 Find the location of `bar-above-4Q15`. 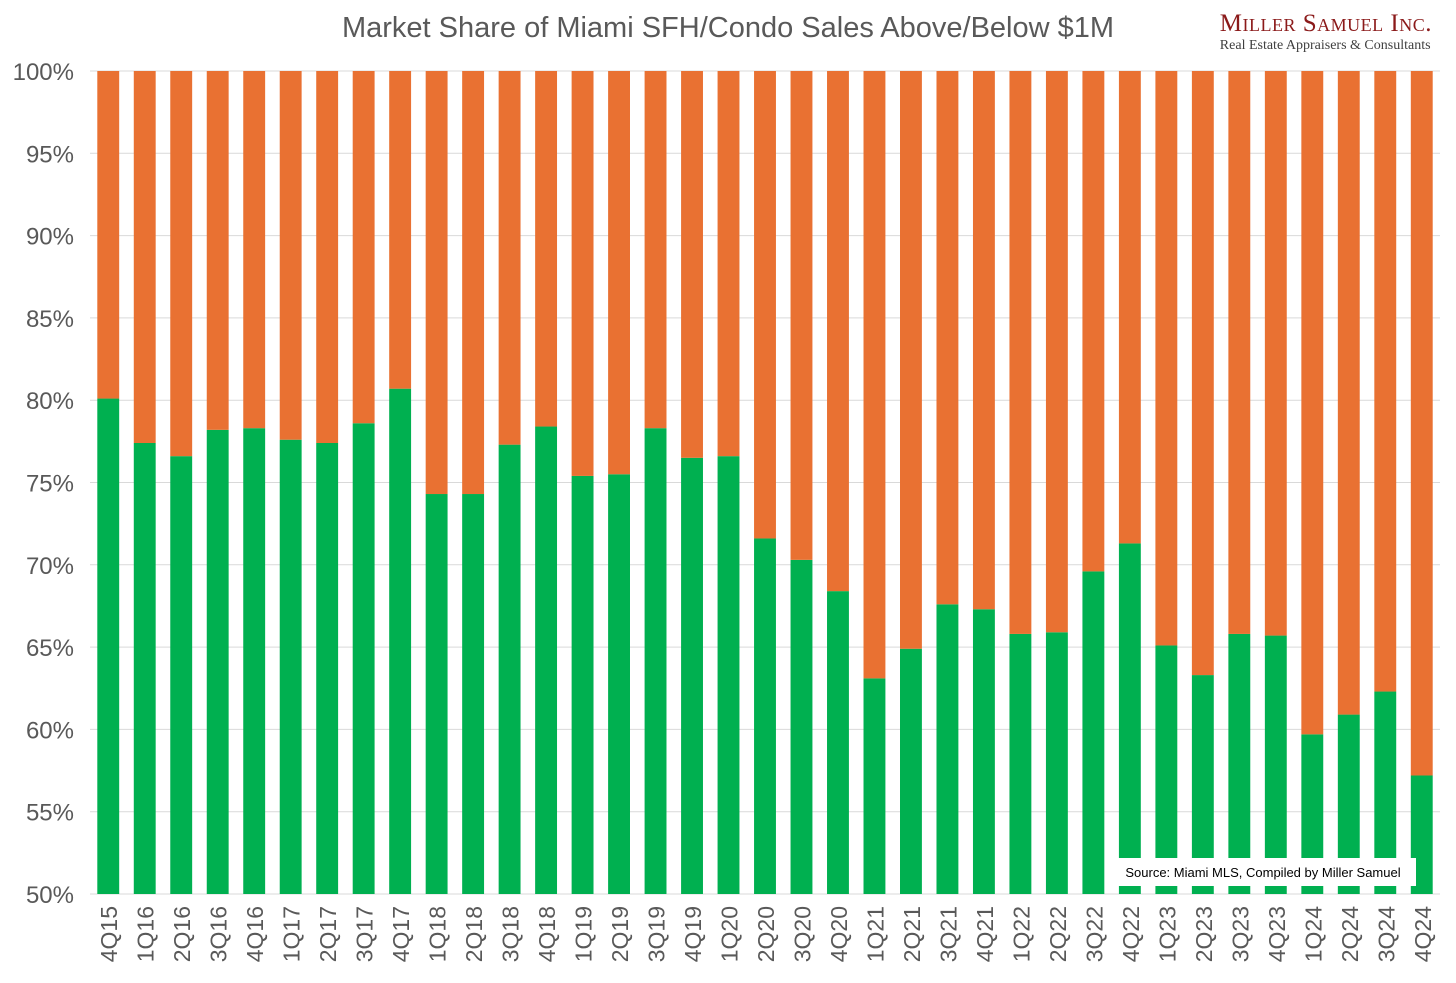

bar-above-4Q15 is located at coordinates (108, 235).